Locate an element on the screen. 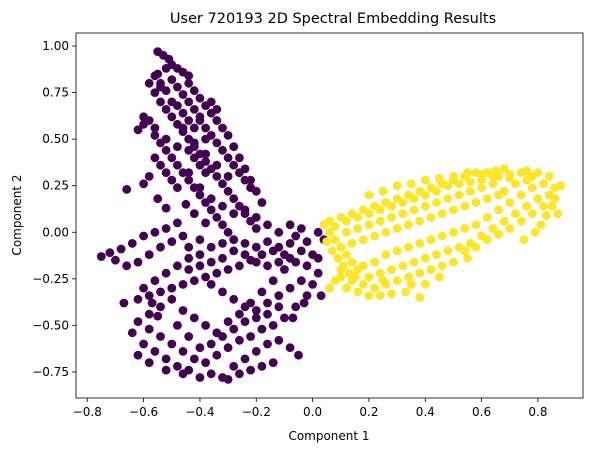 This screenshot has width=591, height=453. y-tick-label: −0.25 is located at coordinates (50, 279).